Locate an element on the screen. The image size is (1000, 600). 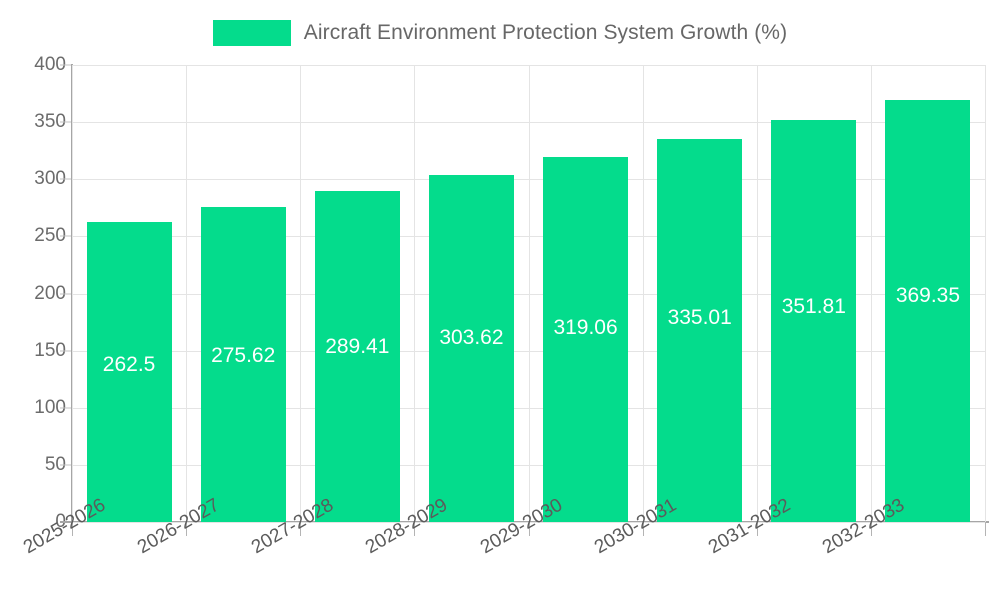
legend-color-swatch-icon is located at coordinates (251, 33).